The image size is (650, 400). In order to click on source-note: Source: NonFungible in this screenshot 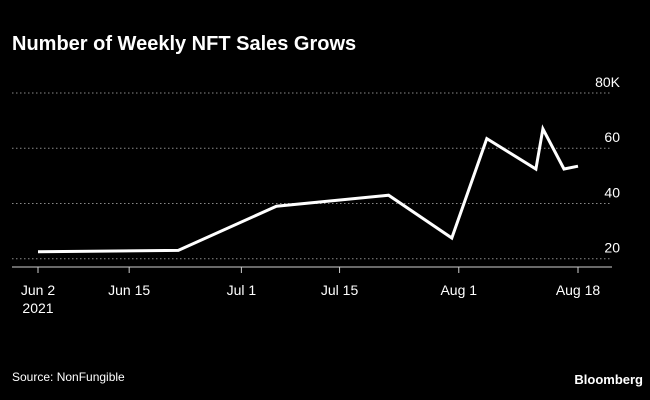, I will do `click(68, 377)`.